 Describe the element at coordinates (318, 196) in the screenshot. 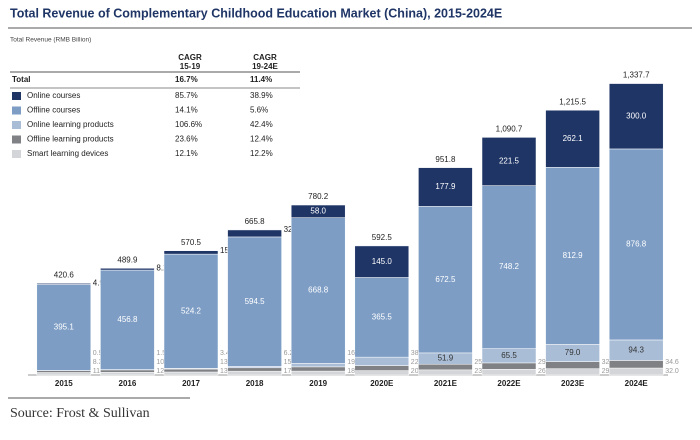

I see `total-label: 780.2` at that location.